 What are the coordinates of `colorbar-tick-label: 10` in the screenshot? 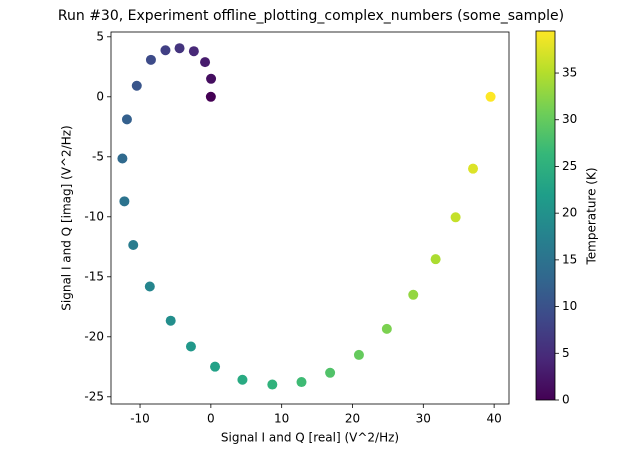 It's located at (569, 306).